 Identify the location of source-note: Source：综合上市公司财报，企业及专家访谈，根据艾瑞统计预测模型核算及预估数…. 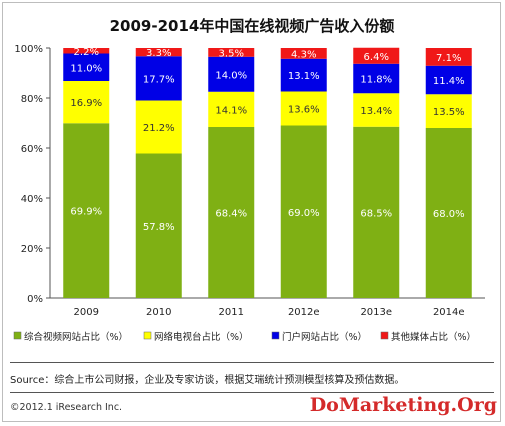
(207, 380).